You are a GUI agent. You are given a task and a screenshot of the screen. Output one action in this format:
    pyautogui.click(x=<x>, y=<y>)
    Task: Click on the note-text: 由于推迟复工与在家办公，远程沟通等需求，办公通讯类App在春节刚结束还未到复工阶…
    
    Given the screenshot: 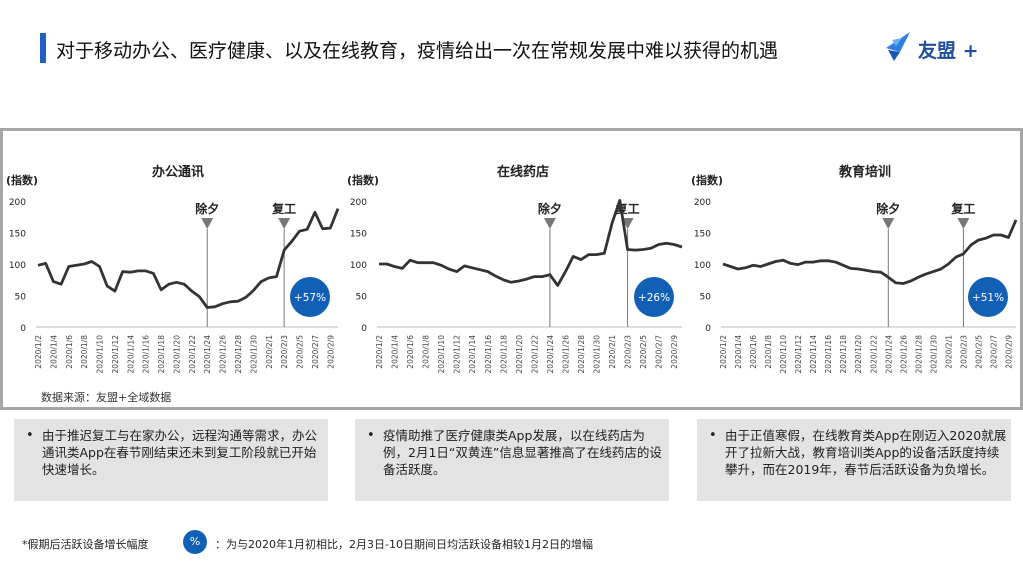 What is the action you would take?
    pyautogui.click(x=180, y=452)
    